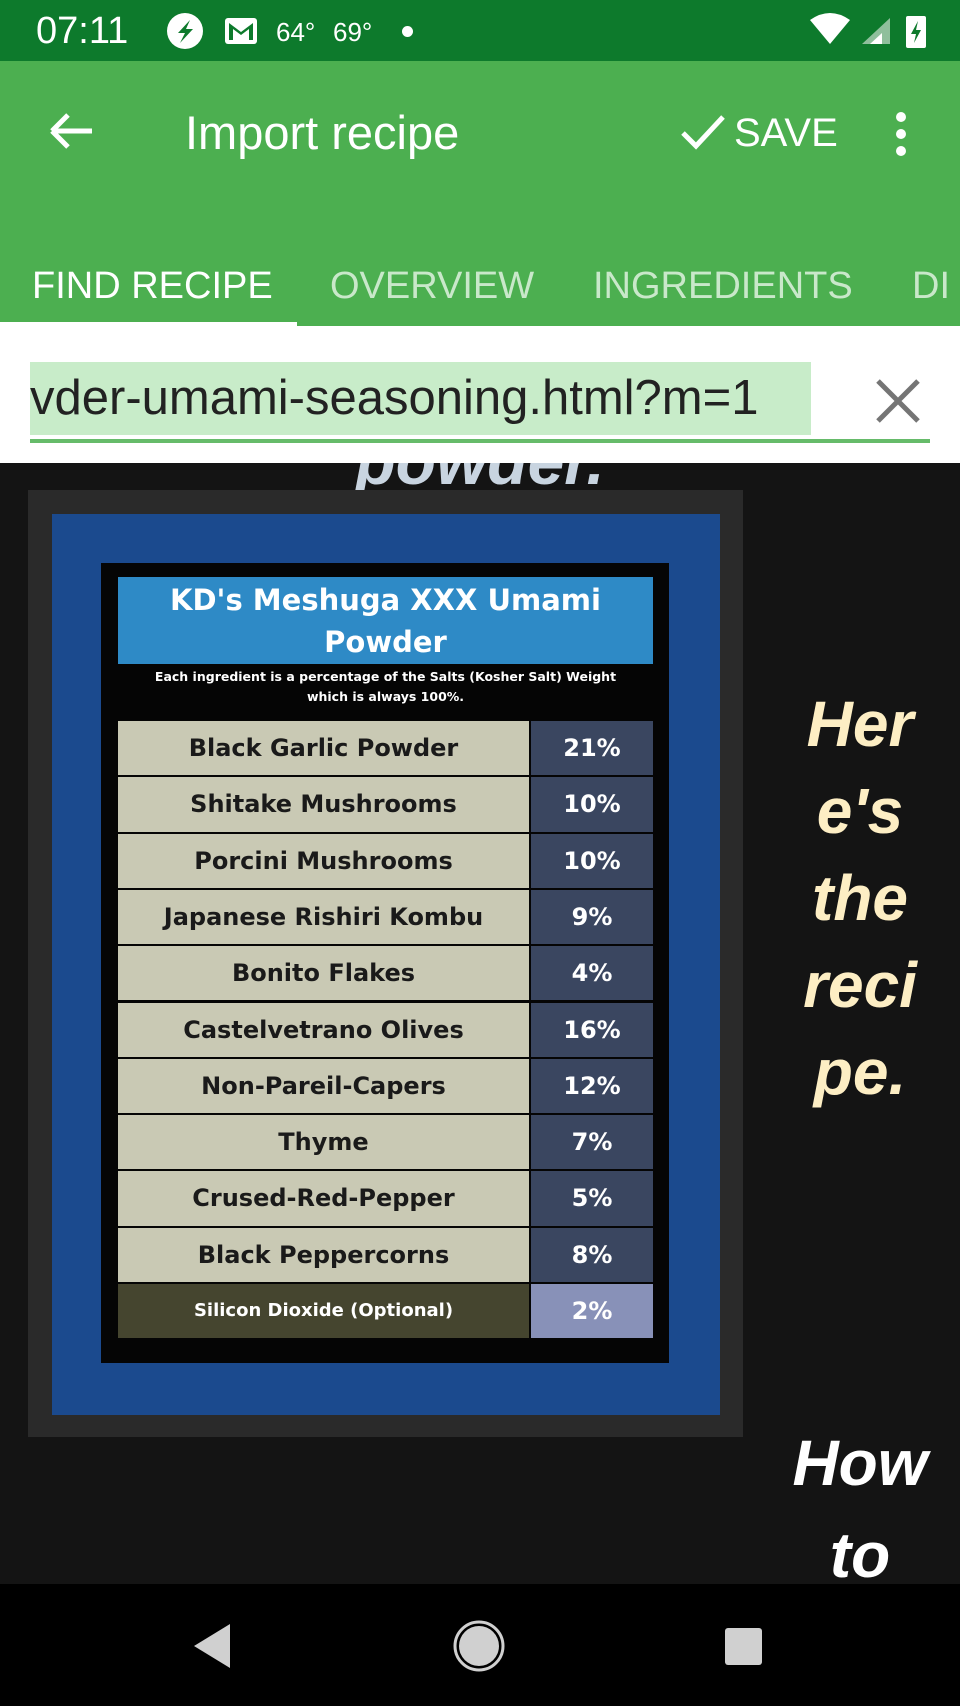  Describe the element at coordinates (592, 1254) in the screenshot. I see `ingredient-percent: 8%` at that location.